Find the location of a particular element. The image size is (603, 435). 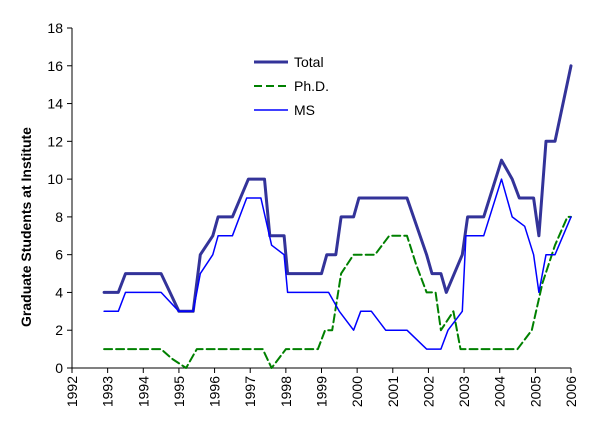

legend-label: Ph.D. is located at coordinates (311, 86).